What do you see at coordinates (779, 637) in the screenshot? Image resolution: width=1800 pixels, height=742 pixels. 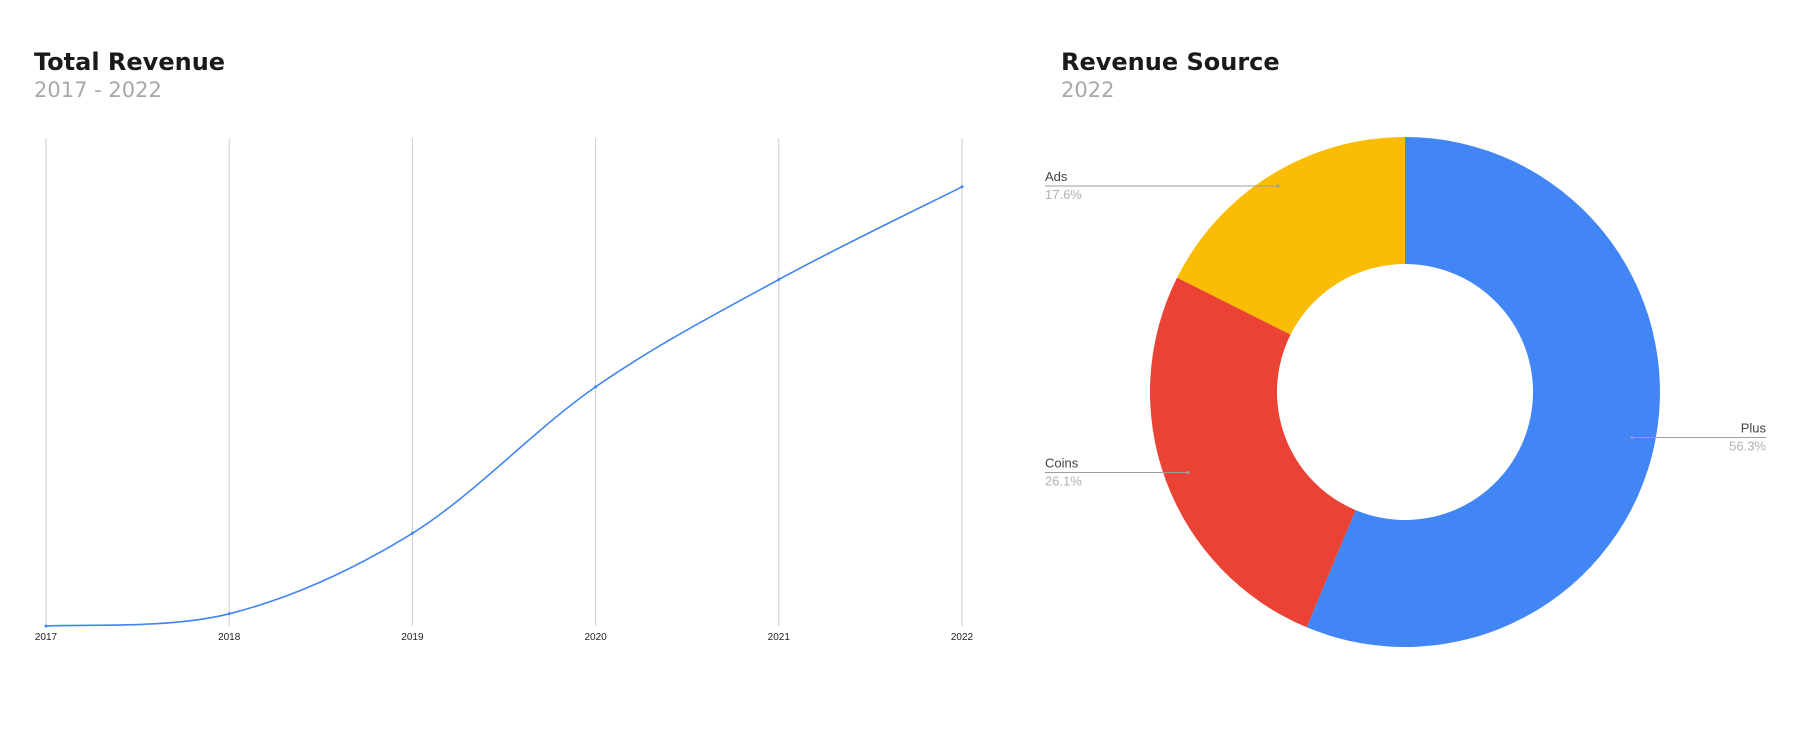 I see `x-tick-2021: 2021` at bounding box center [779, 637].